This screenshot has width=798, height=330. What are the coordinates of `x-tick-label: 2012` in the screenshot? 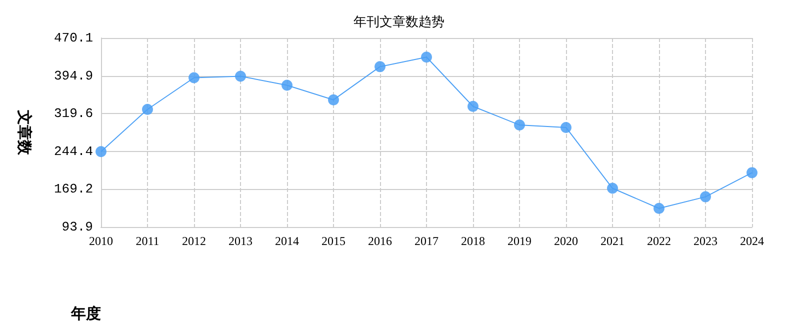 It's located at (194, 241).